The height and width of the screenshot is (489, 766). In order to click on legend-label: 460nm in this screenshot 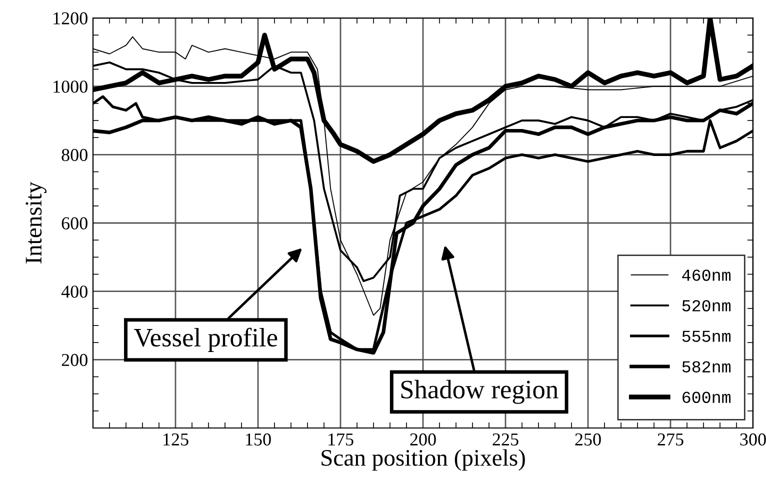, I will do `click(706, 275)`.